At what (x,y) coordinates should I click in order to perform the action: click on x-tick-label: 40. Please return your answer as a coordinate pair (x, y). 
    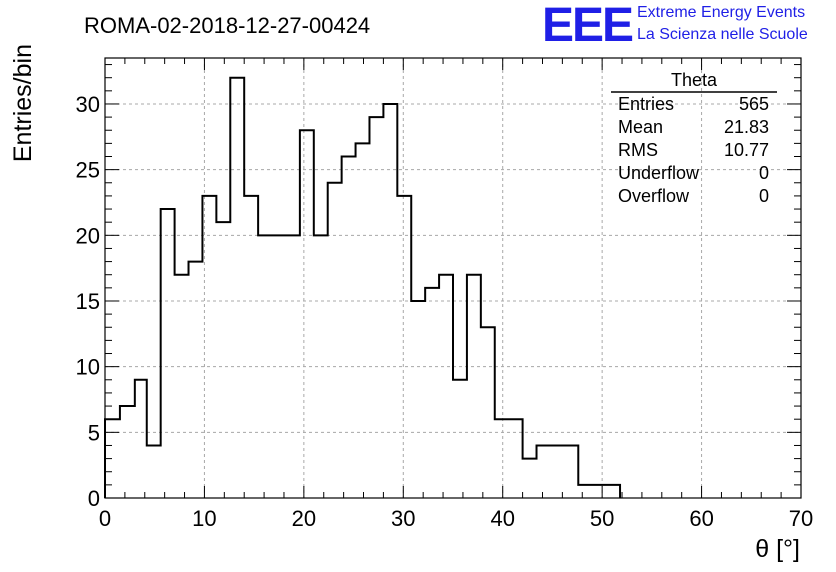
    Looking at the image, I should click on (502, 518).